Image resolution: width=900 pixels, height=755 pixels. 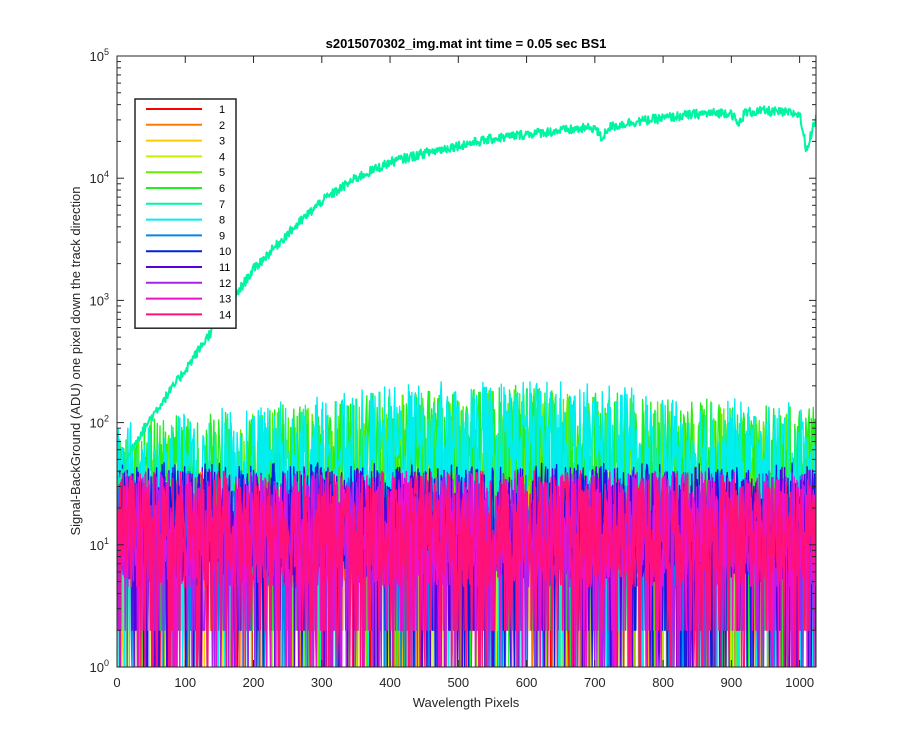 What do you see at coordinates (225, 315) in the screenshot?
I see `legend-label-14: 14` at bounding box center [225, 315].